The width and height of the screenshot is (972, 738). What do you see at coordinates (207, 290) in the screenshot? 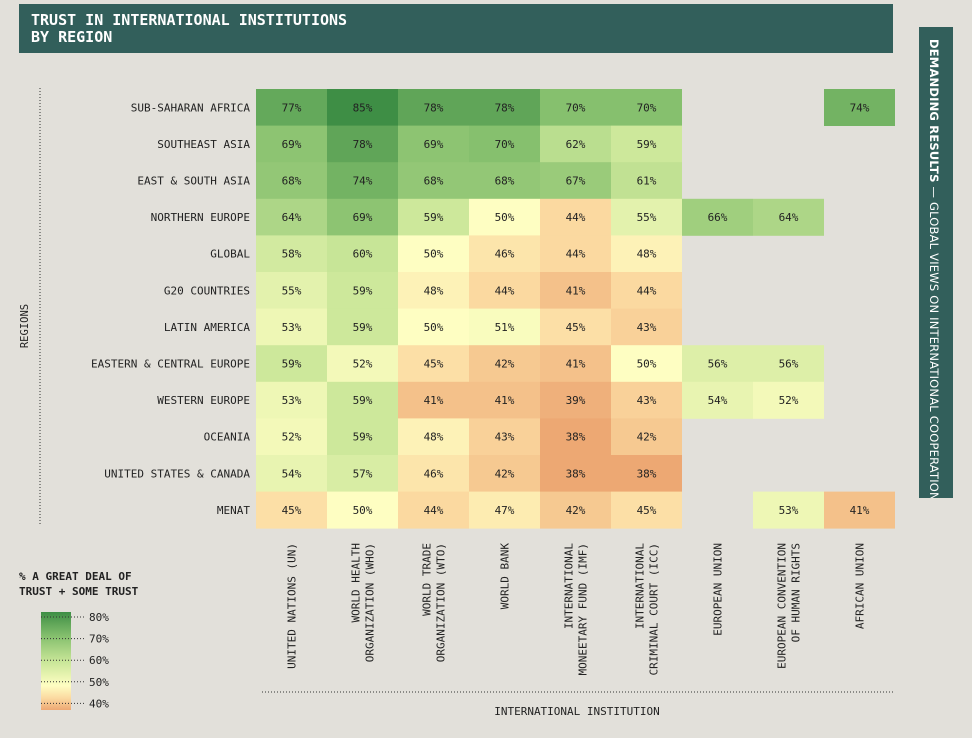
I see `row-label: G20 COUNTRIES` at bounding box center [207, 290].